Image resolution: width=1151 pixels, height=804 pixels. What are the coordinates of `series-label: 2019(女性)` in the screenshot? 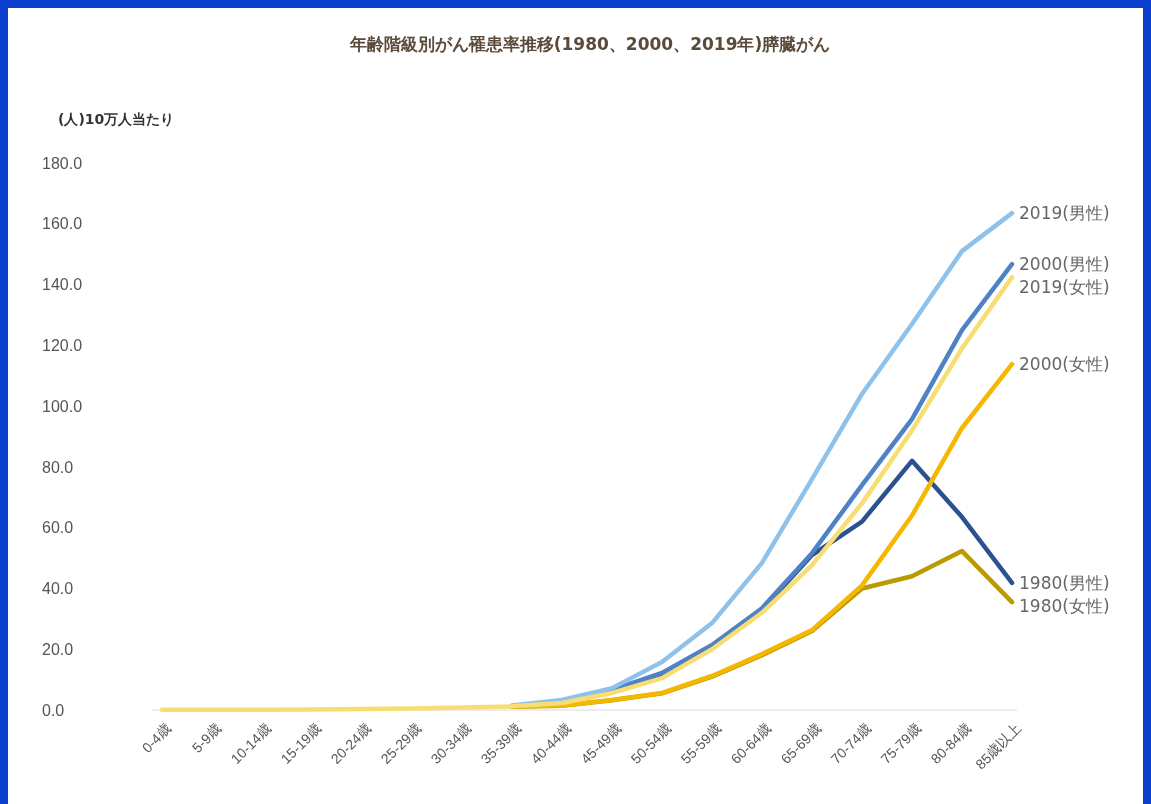 It's located at (1064, 287).